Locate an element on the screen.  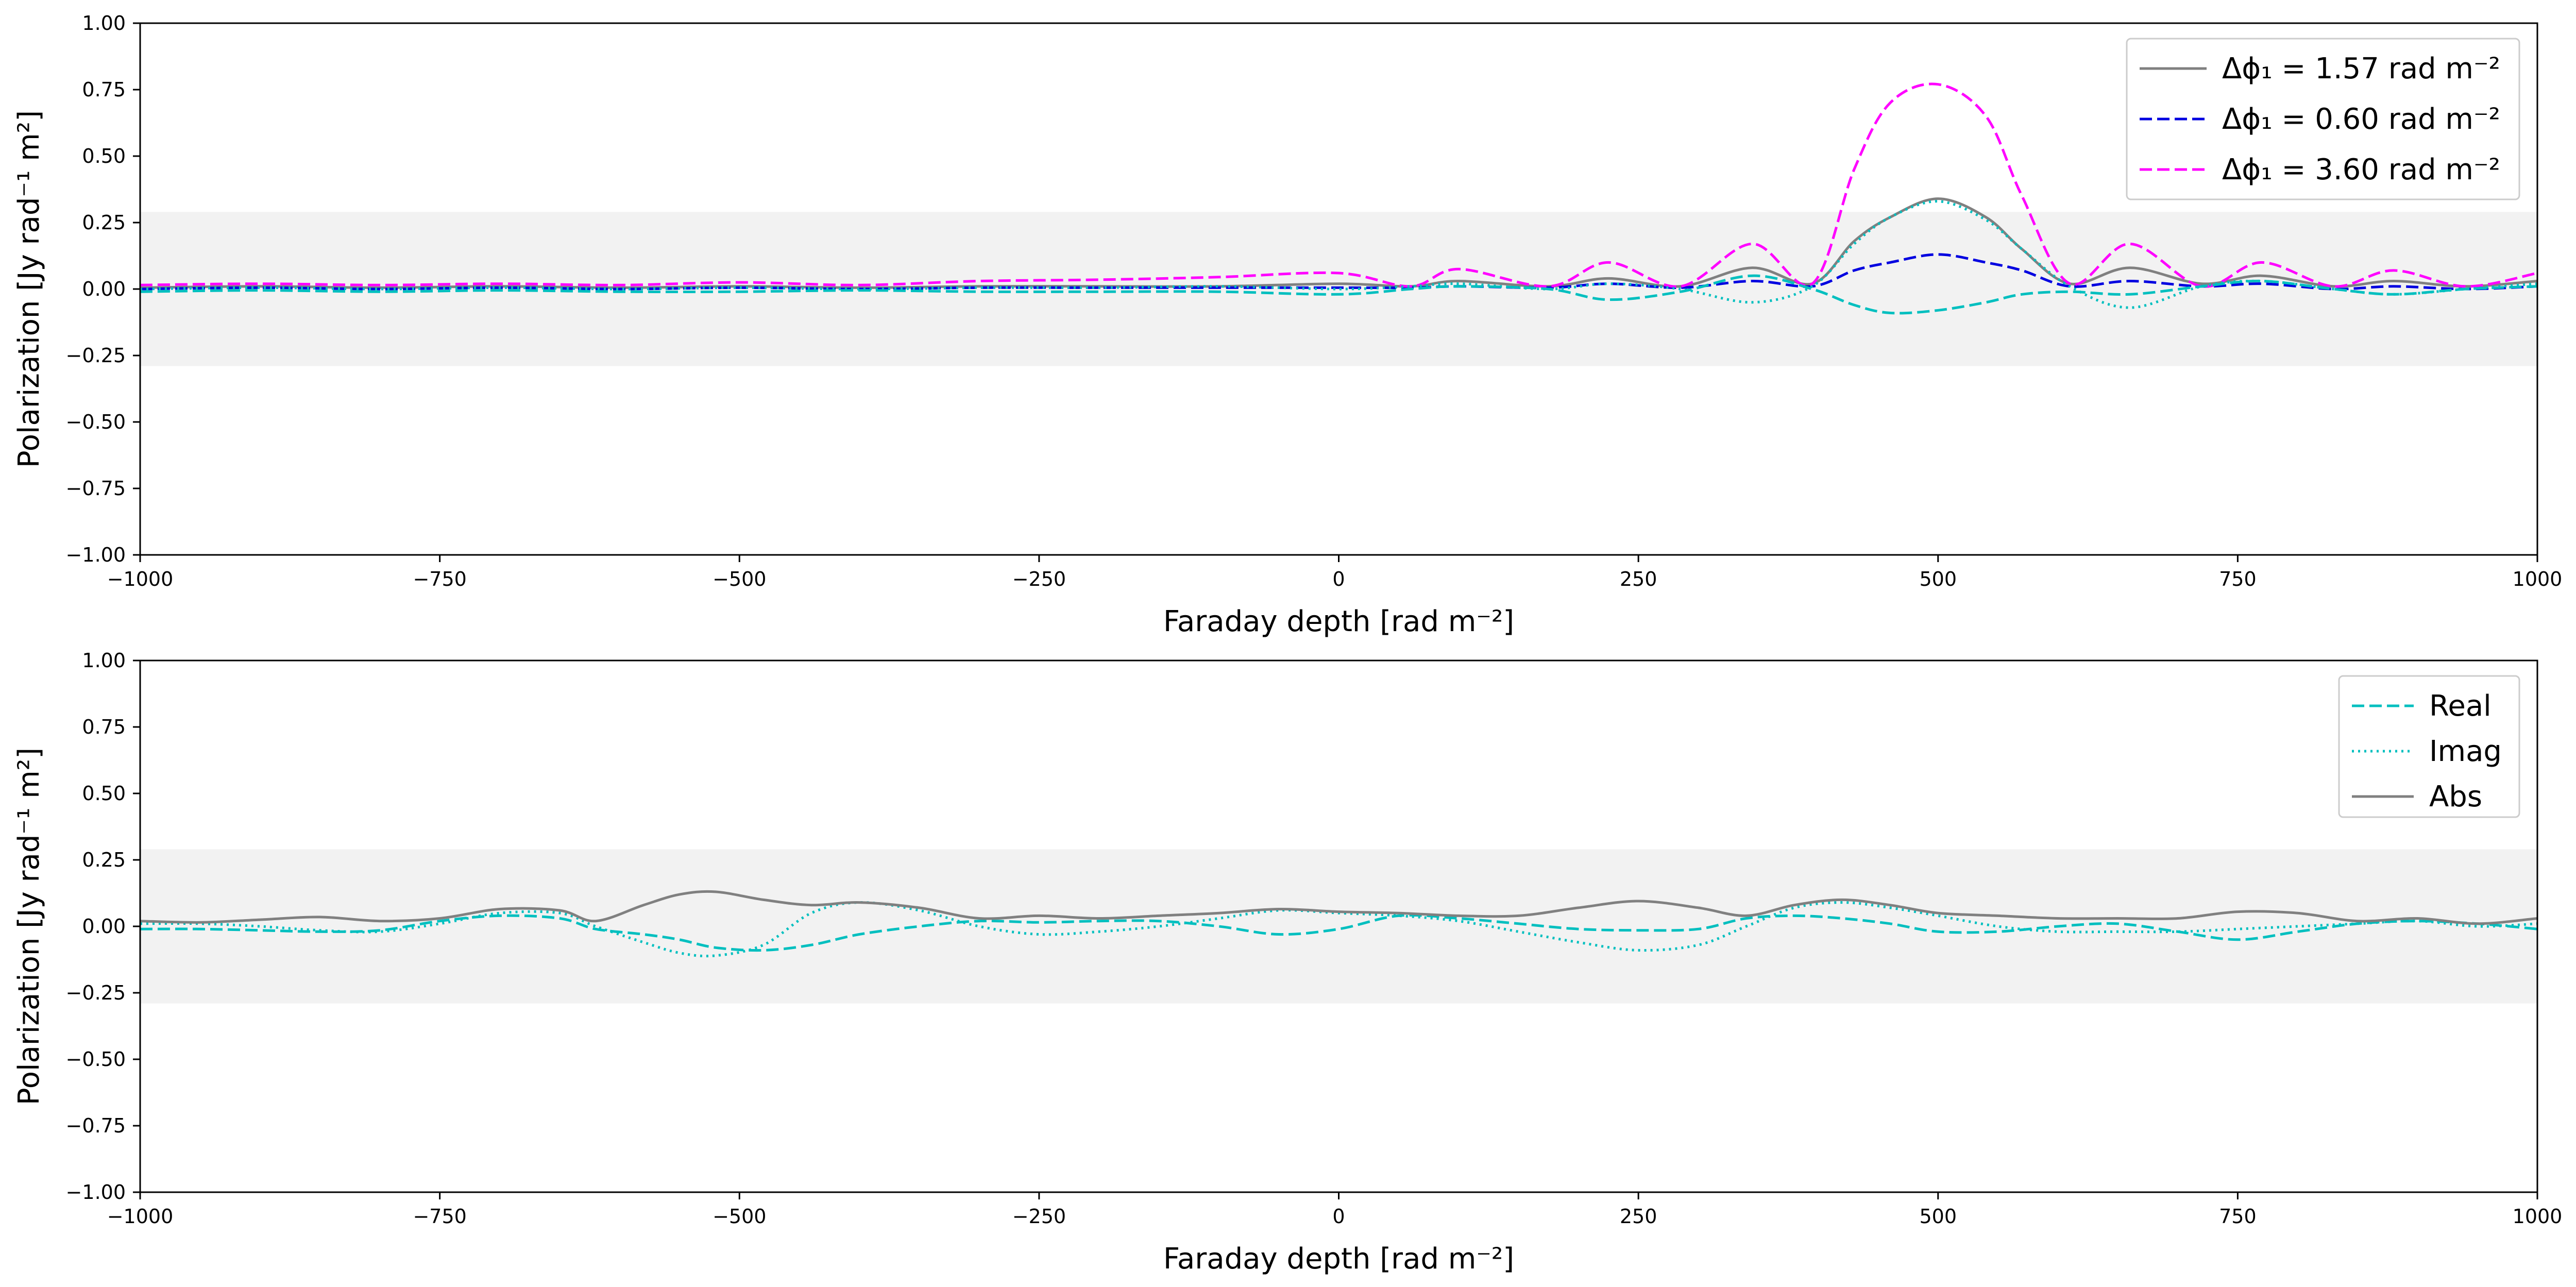
legend: Real Imag Abs is located at coordinates (2429, 746).